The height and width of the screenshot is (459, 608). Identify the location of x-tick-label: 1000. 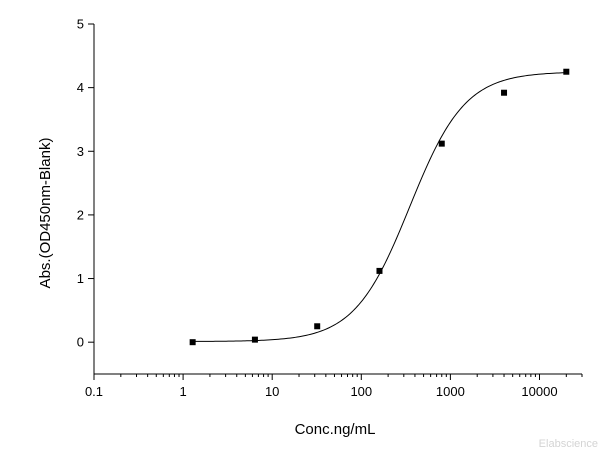
(450, 391).